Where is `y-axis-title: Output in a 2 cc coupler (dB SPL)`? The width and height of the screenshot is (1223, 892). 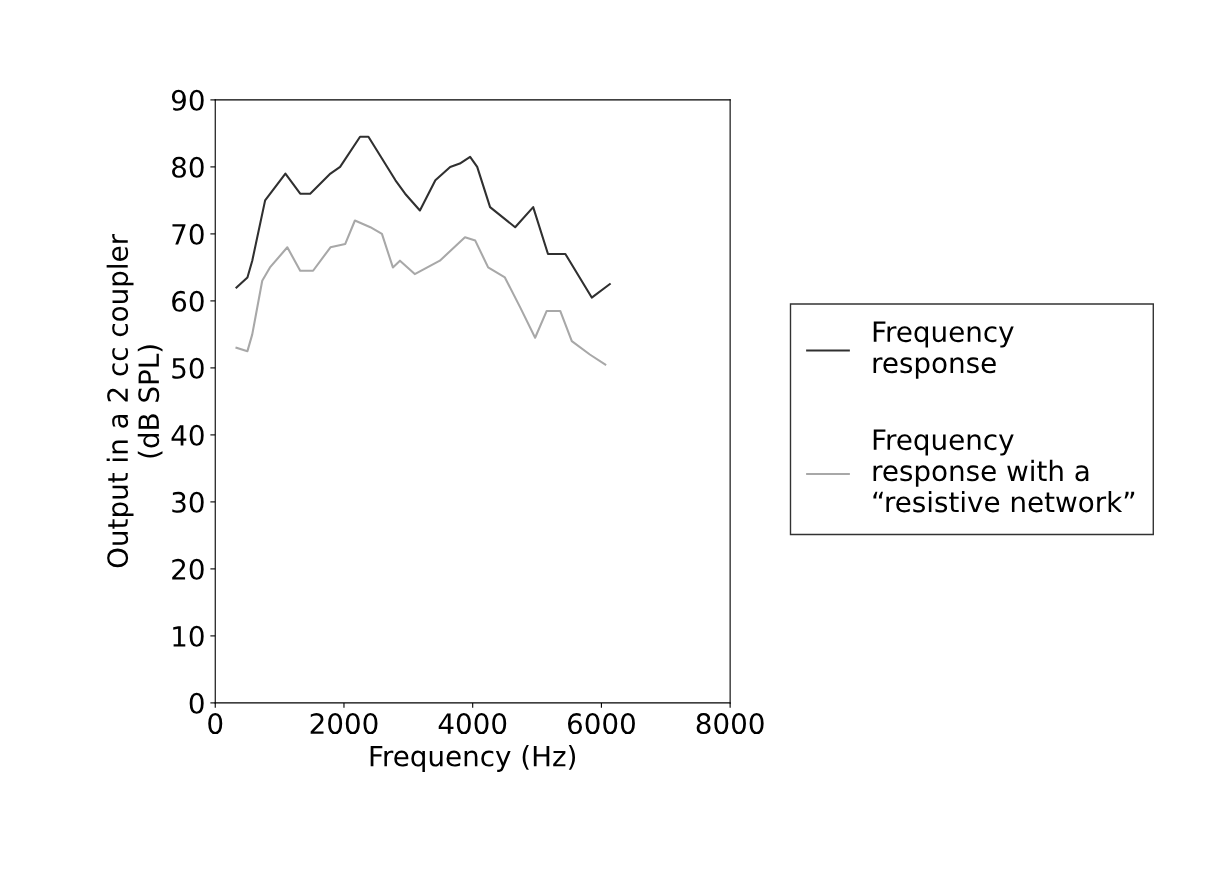 y-axis-title: Output in a 2 cc coupler (dB SPL) is located at coordinates (134, 400).